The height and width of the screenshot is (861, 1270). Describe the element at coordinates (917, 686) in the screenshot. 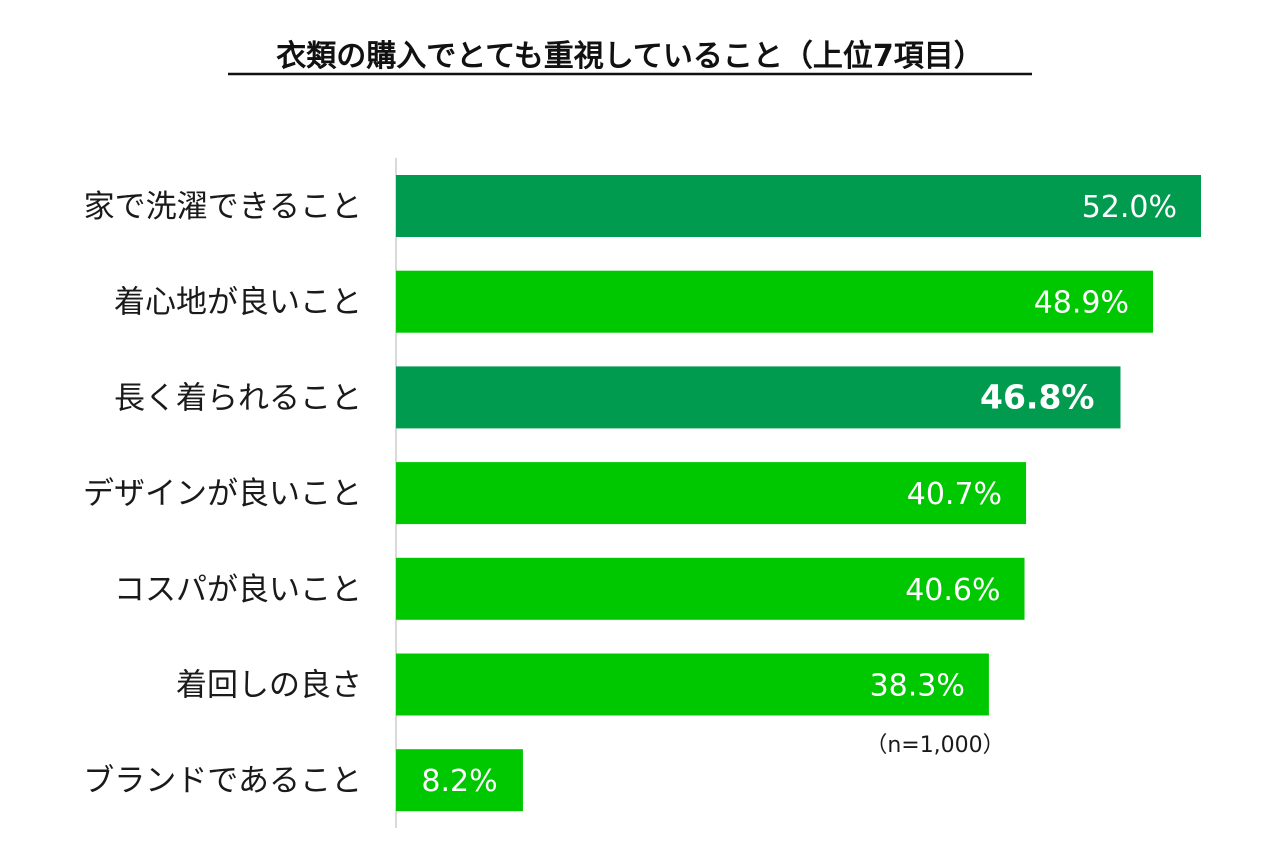

I see `value-label-5: 38.3%` at that location.